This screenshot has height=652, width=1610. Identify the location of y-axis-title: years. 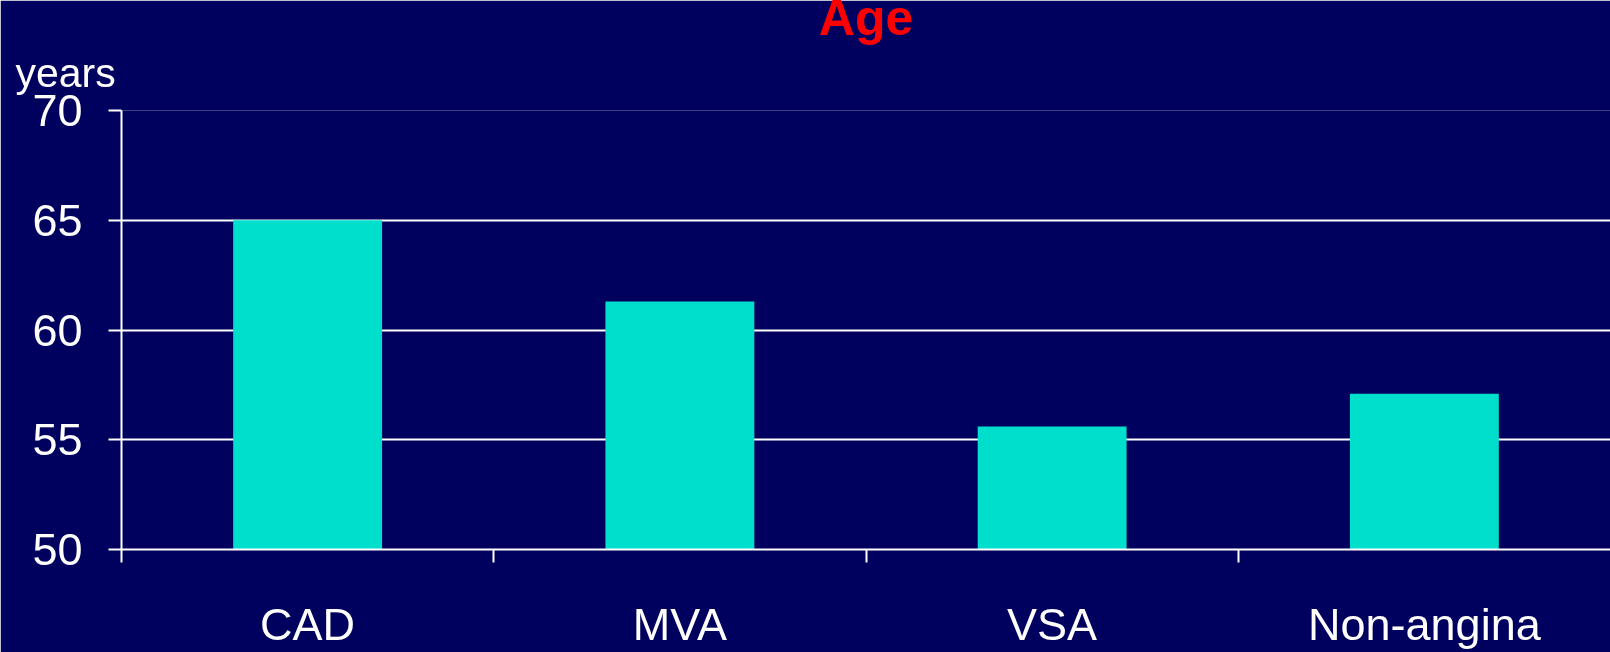
(65, 72).